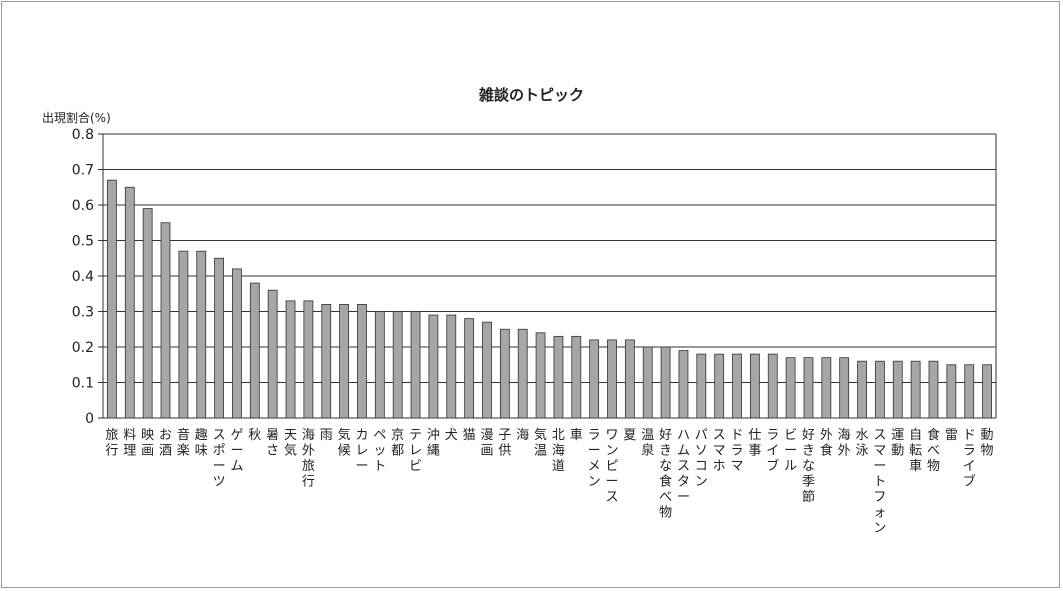 The height and width of the screenshot is (591, 1063). I want to click on x-tick-label: 雷, so click(951, 435).